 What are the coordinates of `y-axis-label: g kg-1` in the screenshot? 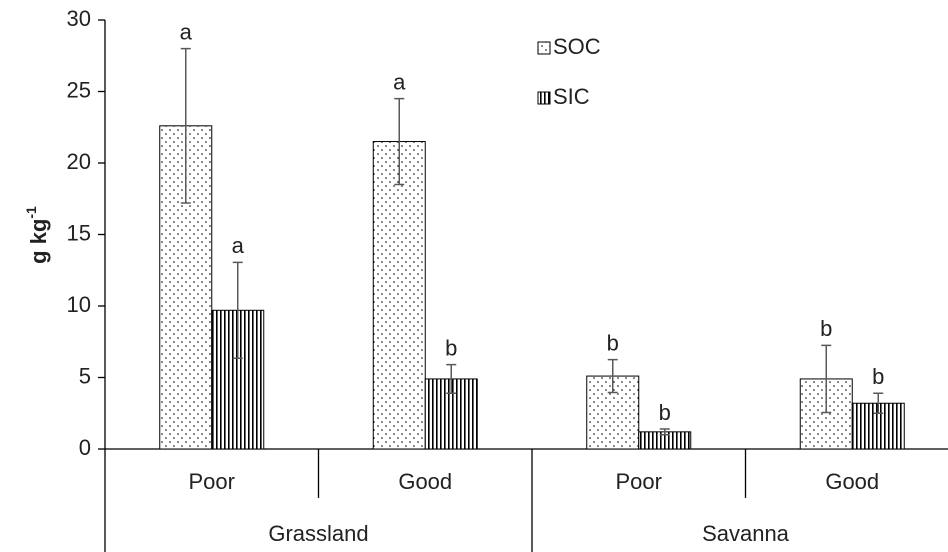 It's located at (37, 235).